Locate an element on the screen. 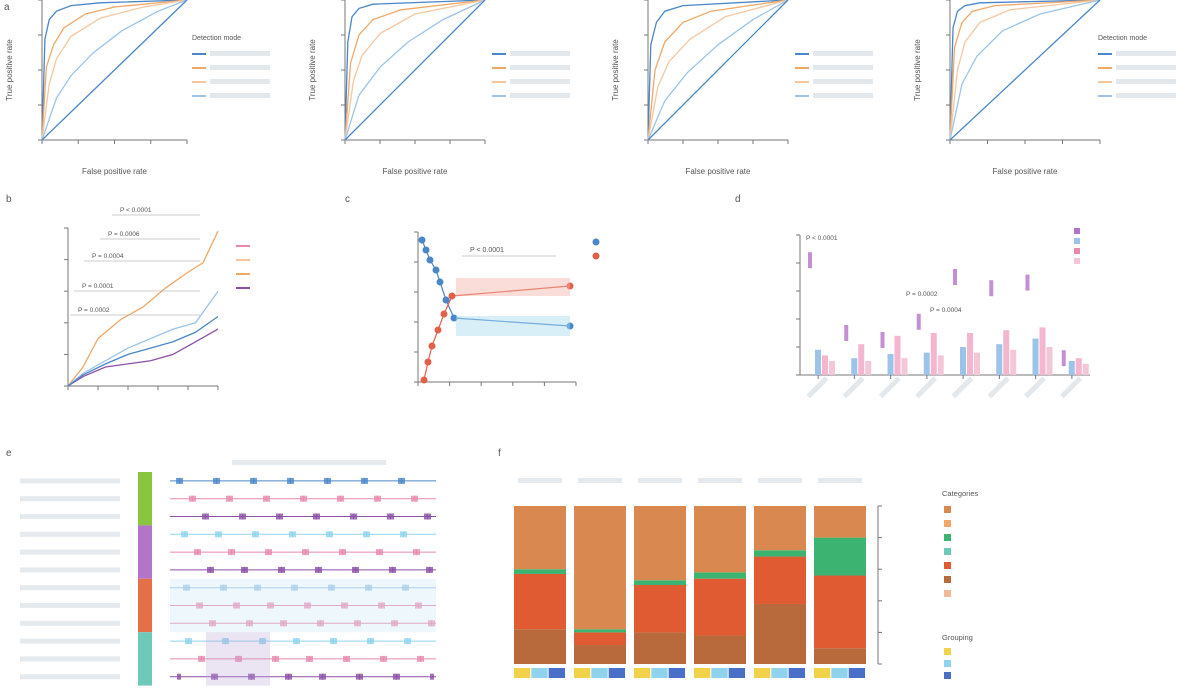  roc-panel-a3: False positive rate True positive rate is located at coordinates (742, 88).